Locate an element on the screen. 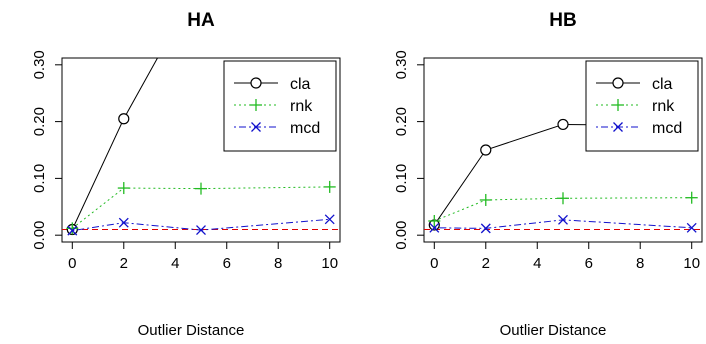 The width and height of the screenshot is (706, 344). legend-marker-ha-mcd is located at coordinates (256, 127).